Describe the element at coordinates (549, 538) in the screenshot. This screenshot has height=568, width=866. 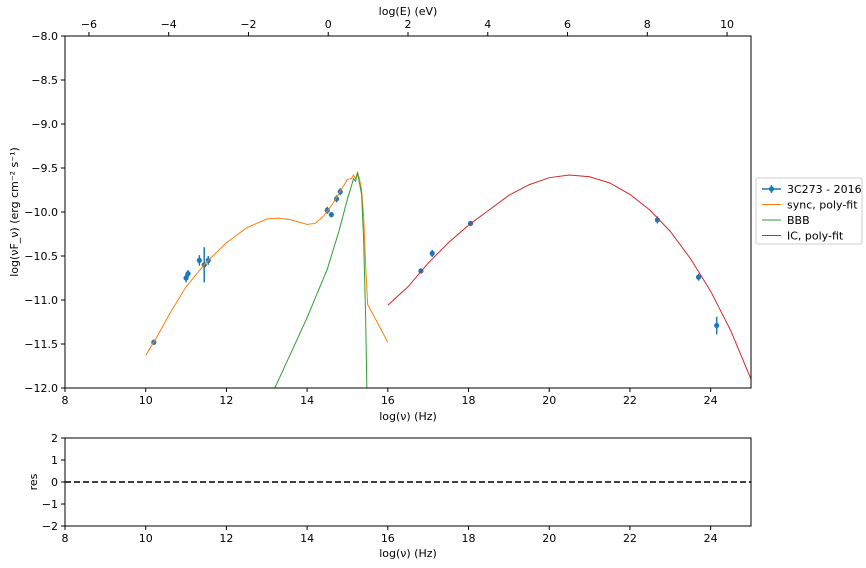
I see `res-x-tick-label: 20` at that location.